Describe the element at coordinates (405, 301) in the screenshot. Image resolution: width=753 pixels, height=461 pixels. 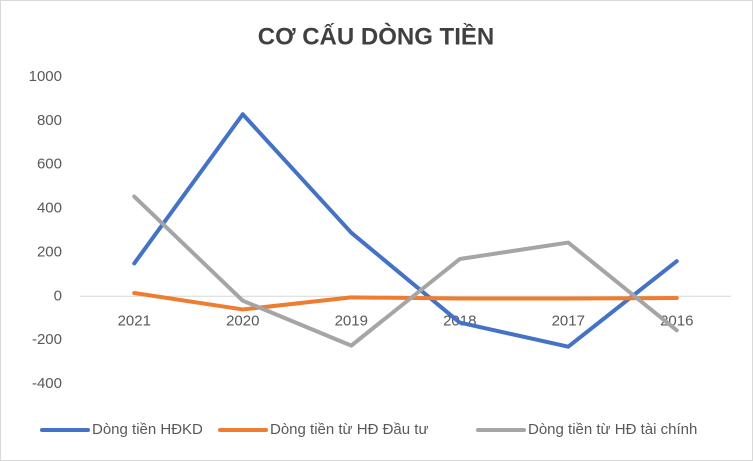
I see `series-line` at that location.